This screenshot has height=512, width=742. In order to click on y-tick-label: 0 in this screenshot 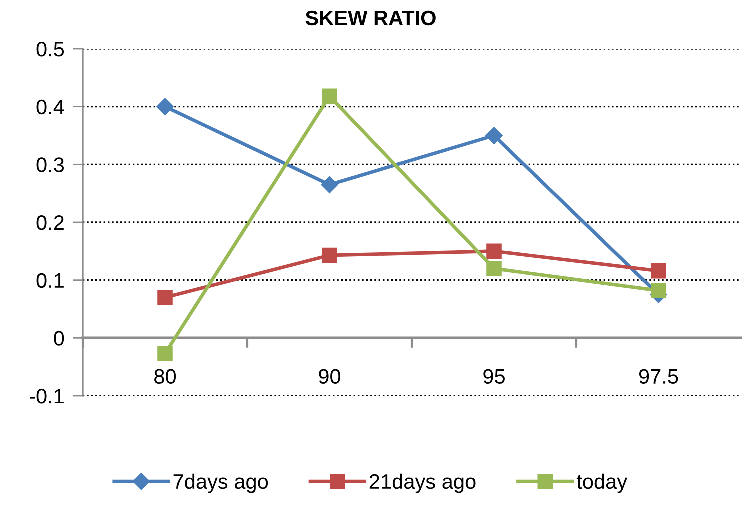, I will do `click(59, 338)`.